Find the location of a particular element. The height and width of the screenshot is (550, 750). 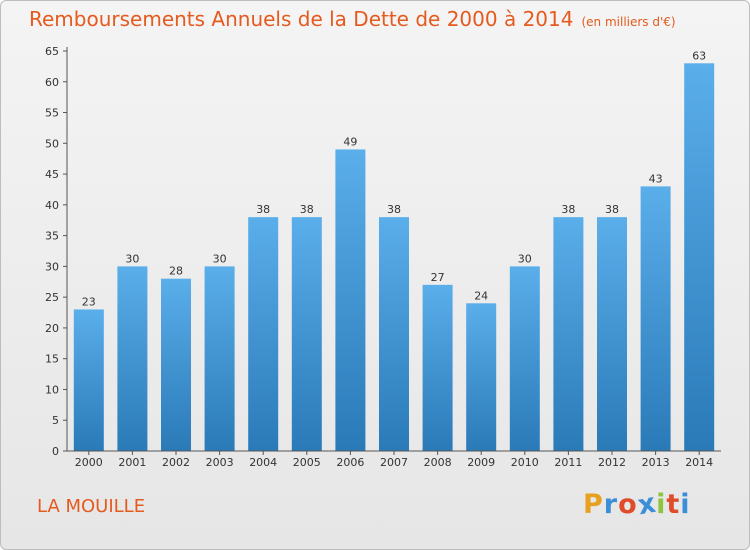

logo-letter: o is located at coordinates (628, 504).